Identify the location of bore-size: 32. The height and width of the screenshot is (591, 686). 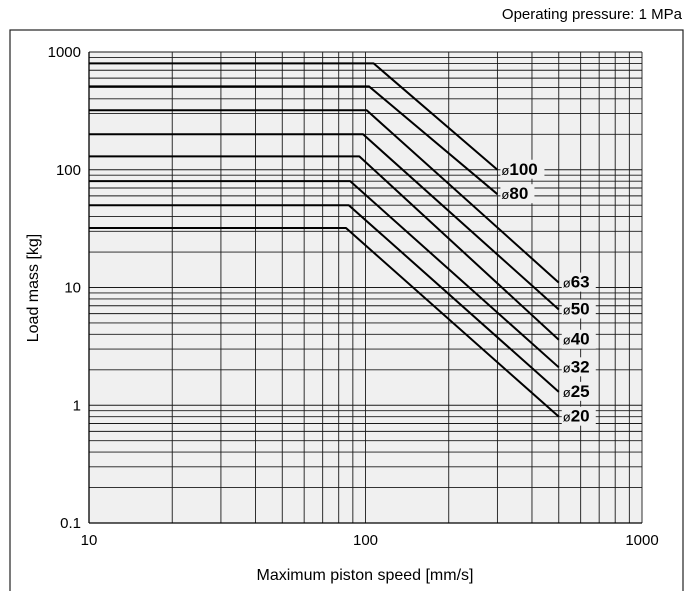
(580, 366).